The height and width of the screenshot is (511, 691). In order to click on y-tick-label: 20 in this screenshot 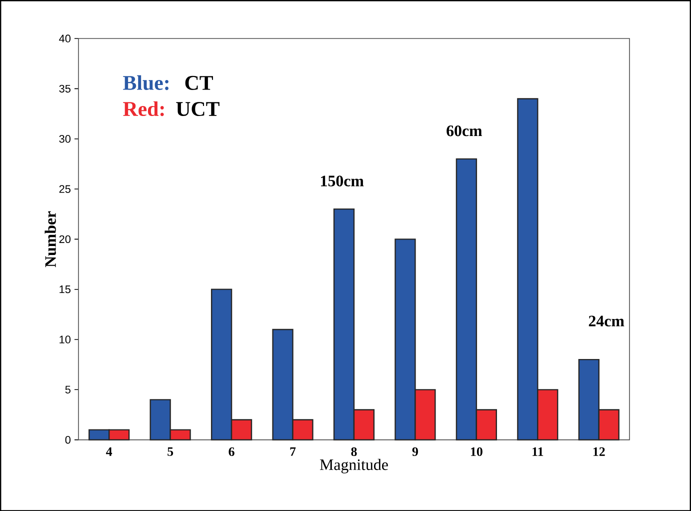, I will do `click(65, 239)`.